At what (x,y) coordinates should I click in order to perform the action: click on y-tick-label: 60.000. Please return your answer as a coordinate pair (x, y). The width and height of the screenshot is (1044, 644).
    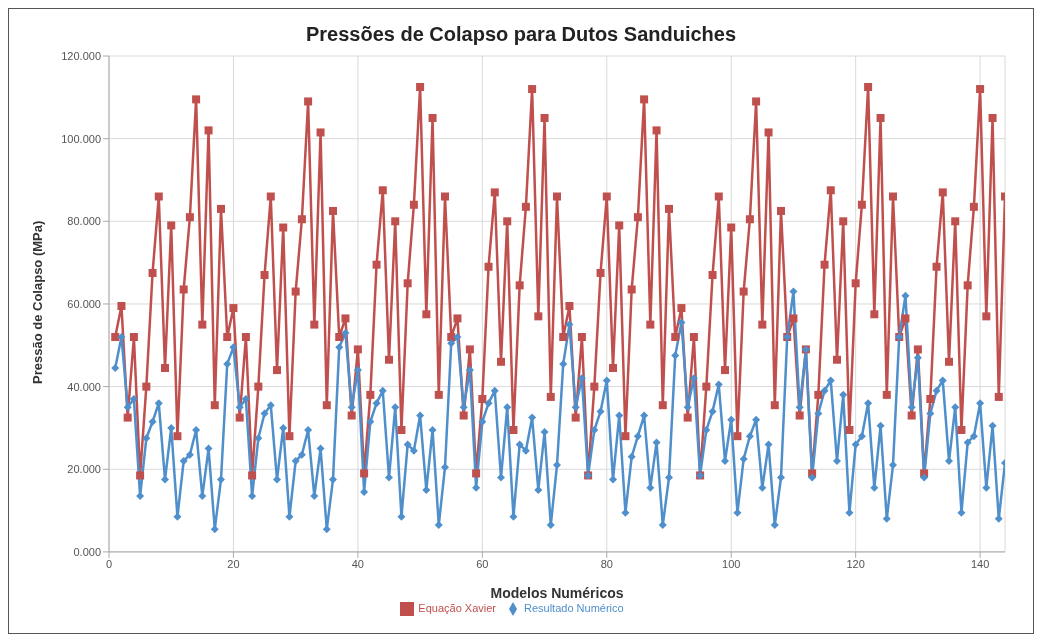
    Looking at the image, I should click on (84, 303).